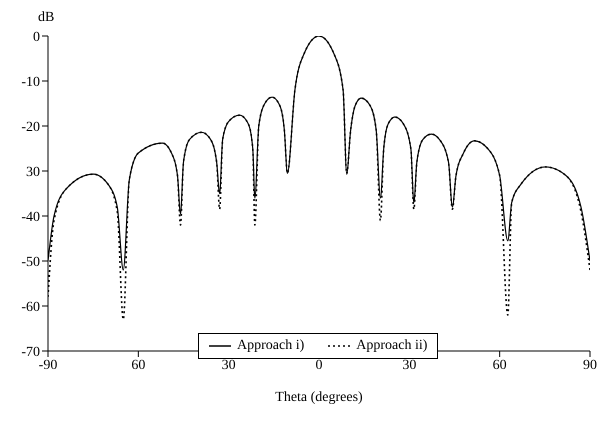  Describe the element at coordinates (33, 172) in the screenshot. I see `y-tick-label: 30` at that location.